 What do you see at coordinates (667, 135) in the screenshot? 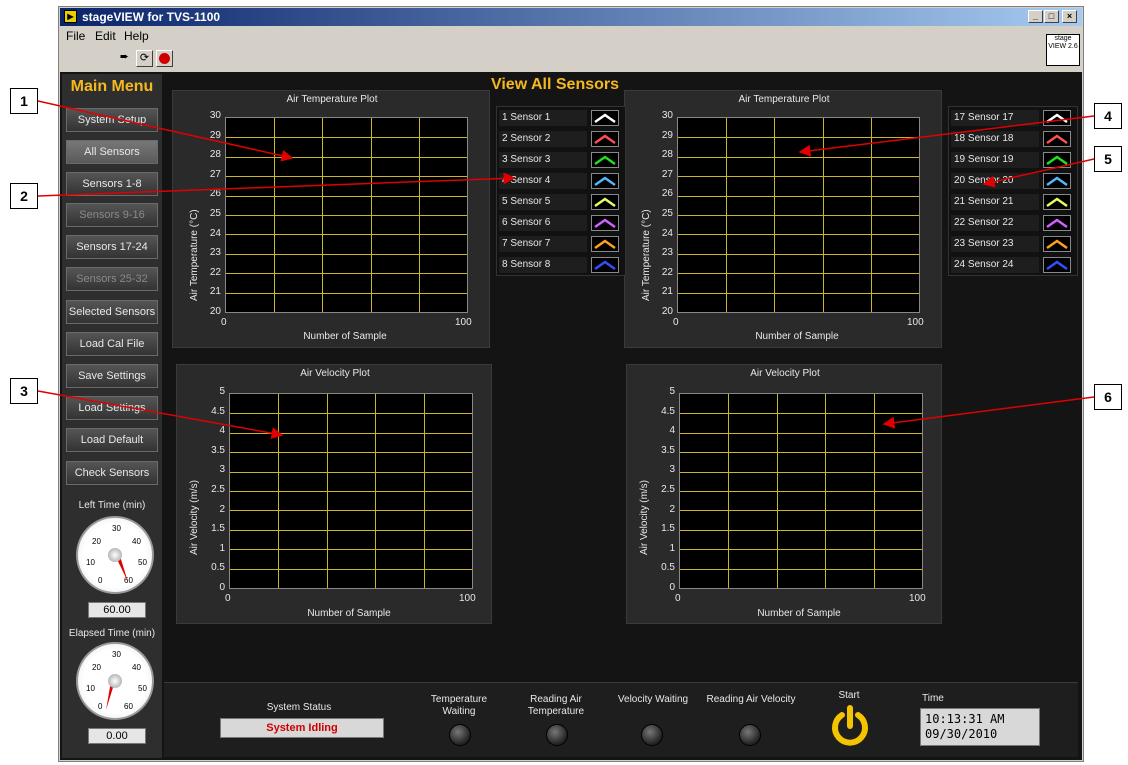
I see `y-tick: 29` at bounding box center [667, 135].